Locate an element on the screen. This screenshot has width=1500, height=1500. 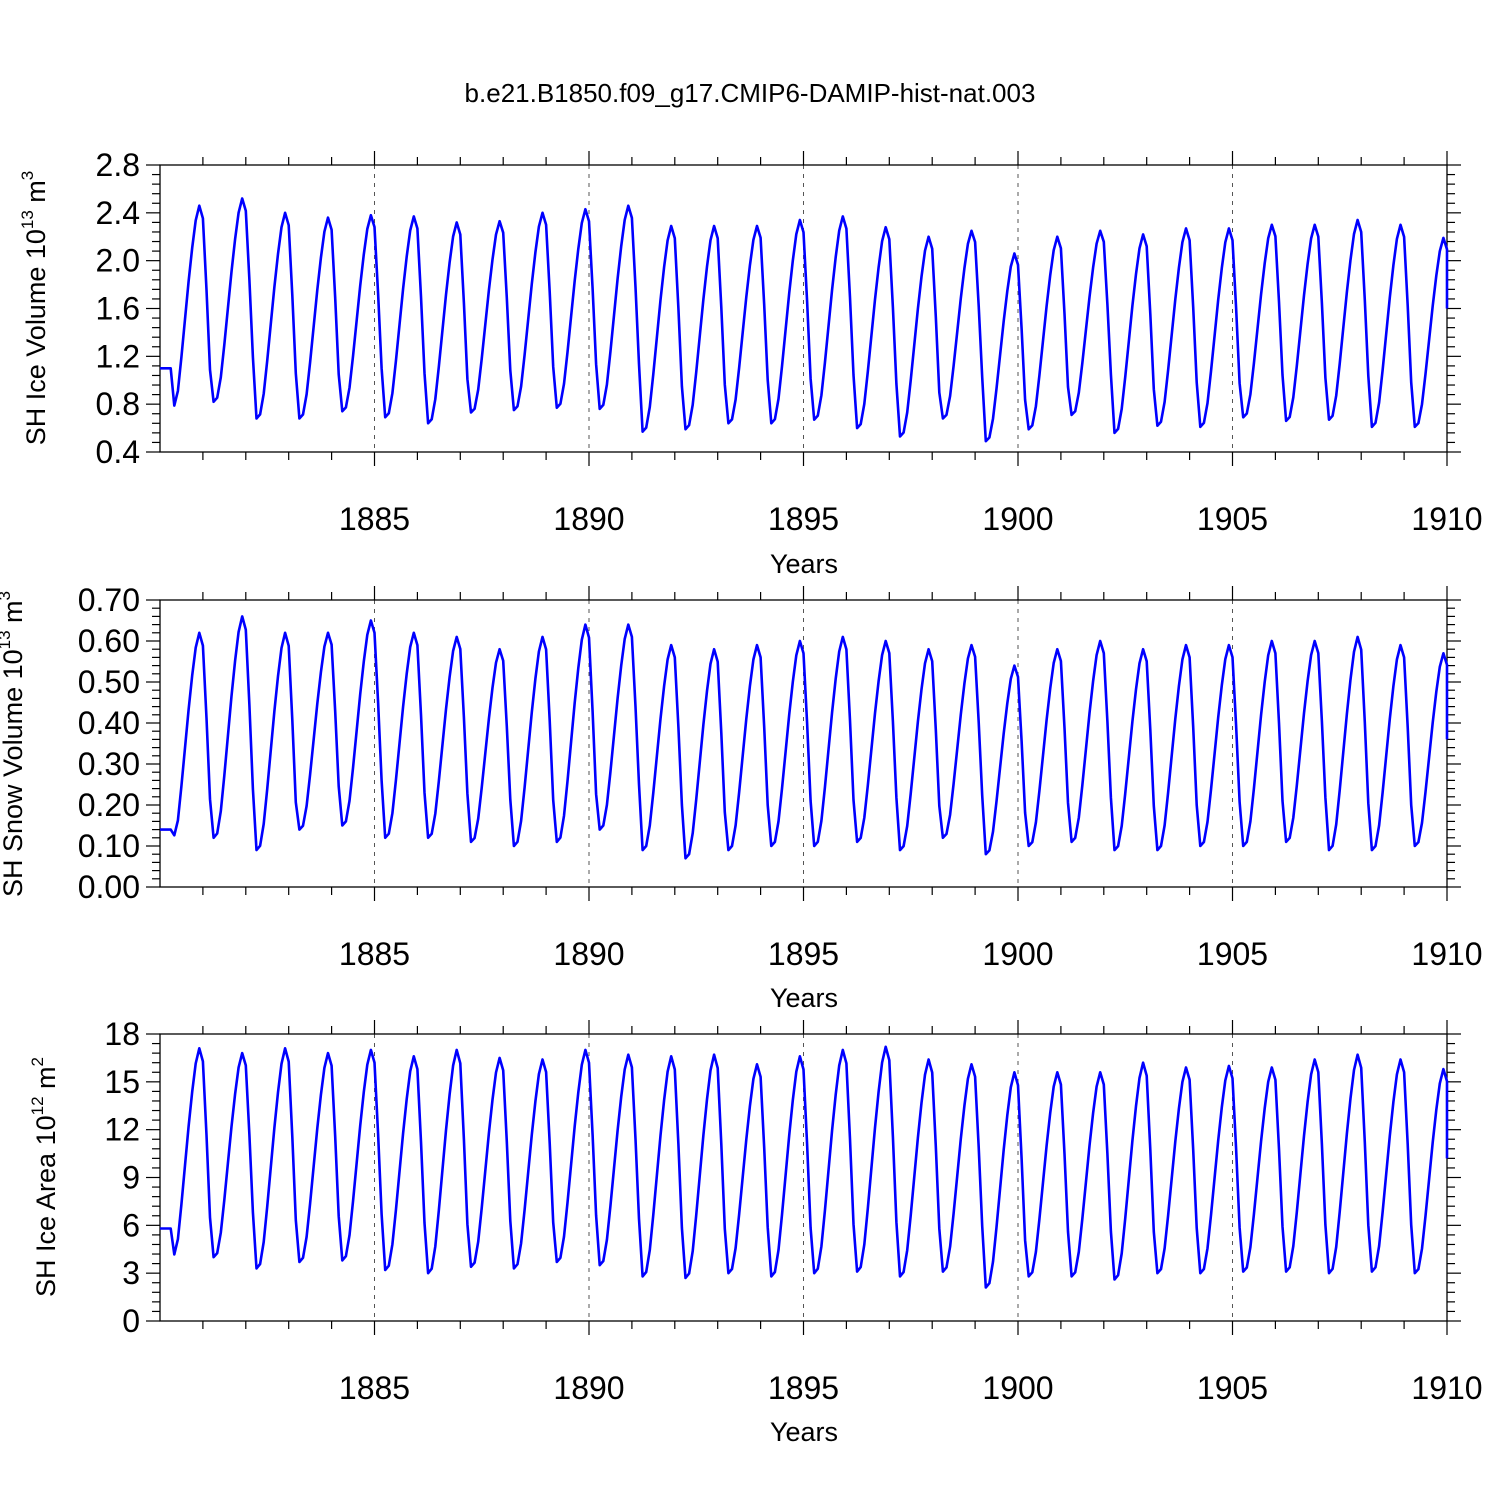
y-axis-label: SH Snow Volume 1013 m3 is located at coordinates (14, 744).